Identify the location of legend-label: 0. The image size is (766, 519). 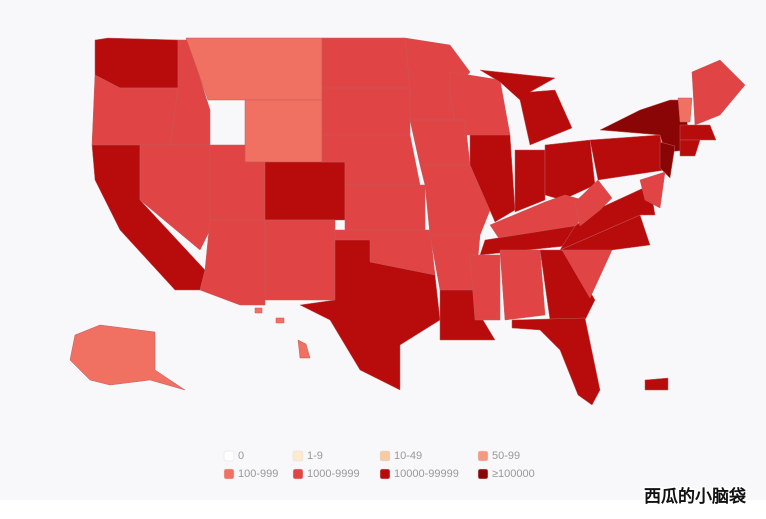
(241, 456).